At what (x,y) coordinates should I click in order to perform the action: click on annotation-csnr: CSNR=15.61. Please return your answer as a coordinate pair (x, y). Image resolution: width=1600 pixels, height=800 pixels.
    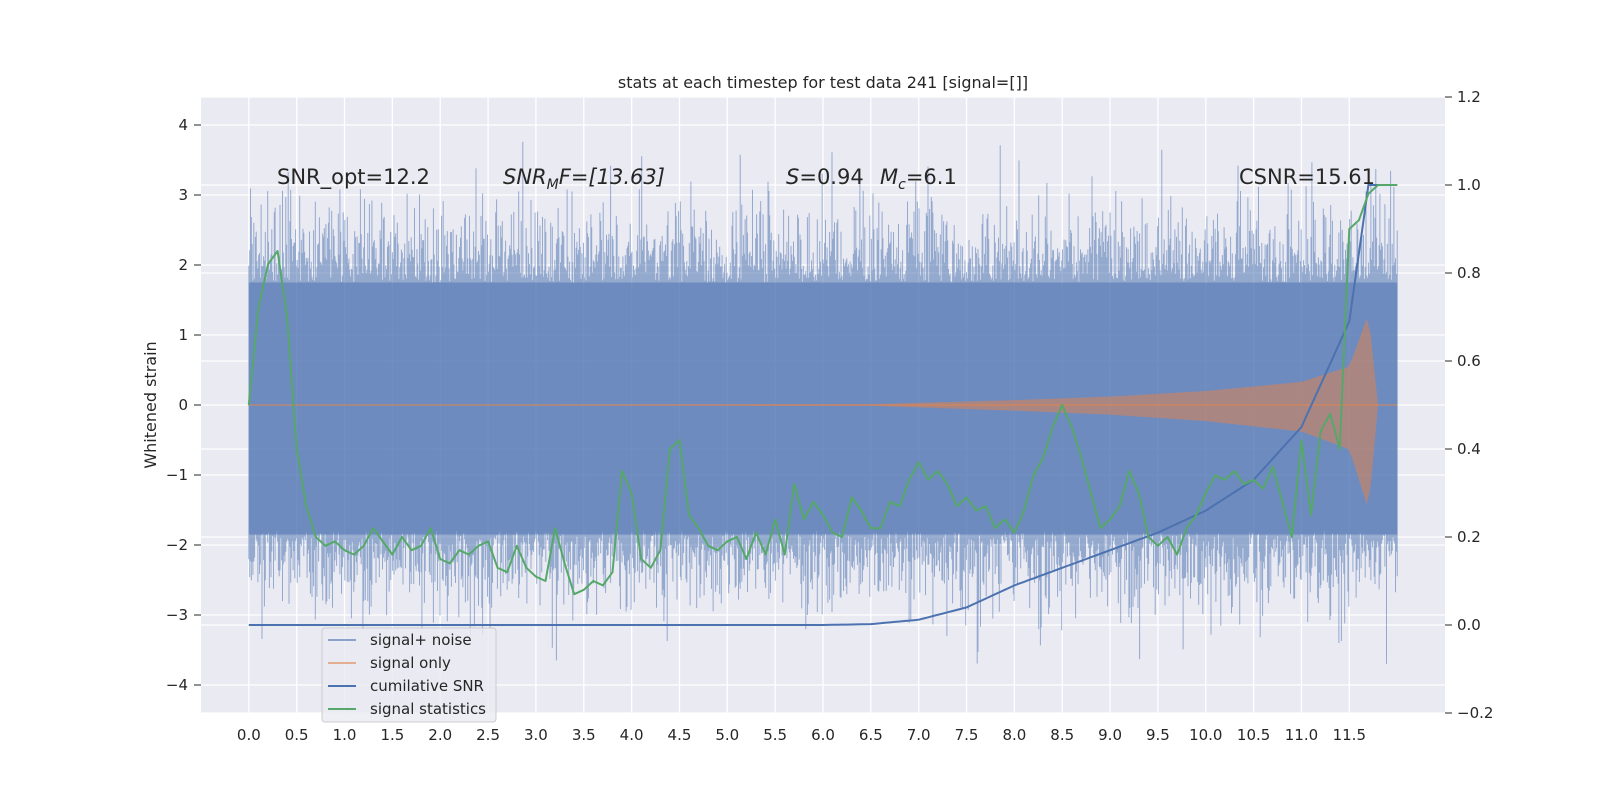
    Looking at the image, I should click on (1307, 177).